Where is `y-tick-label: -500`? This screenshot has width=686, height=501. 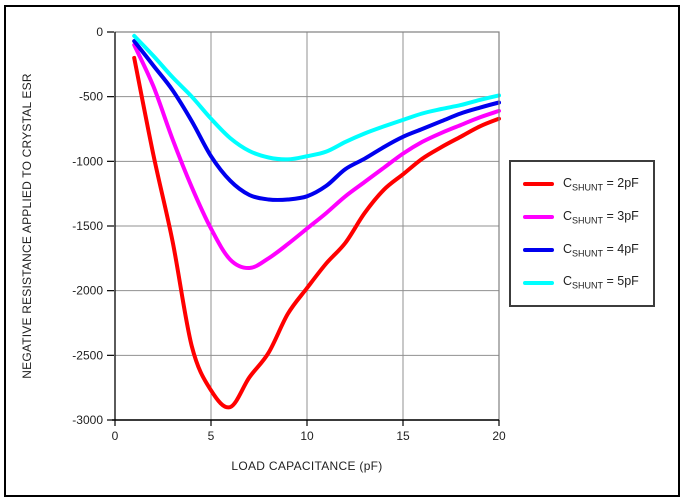
y-tick-label: -500 is located at coordinates (91, 97).